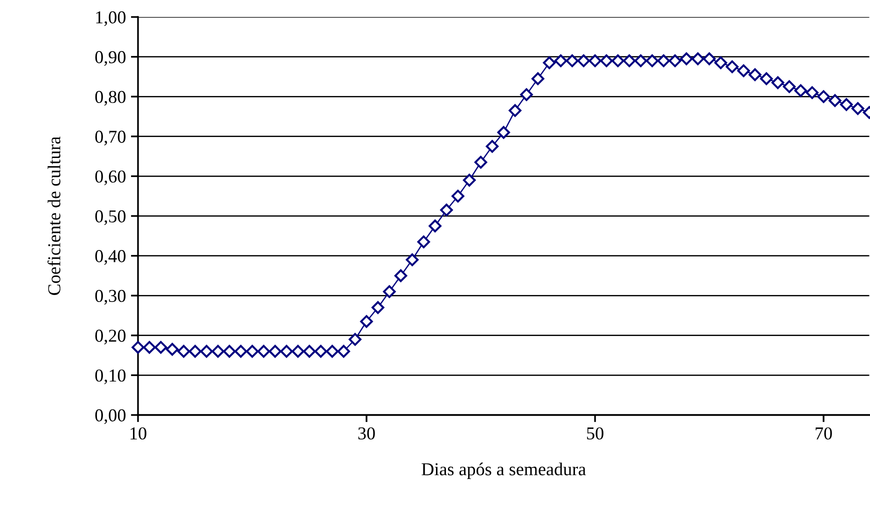 The image size is (870, 506). What do you see at coordinates (110, 416) in the screenshot?
I see `y-tick-label: 0,00` at bounding box center [110, 416].